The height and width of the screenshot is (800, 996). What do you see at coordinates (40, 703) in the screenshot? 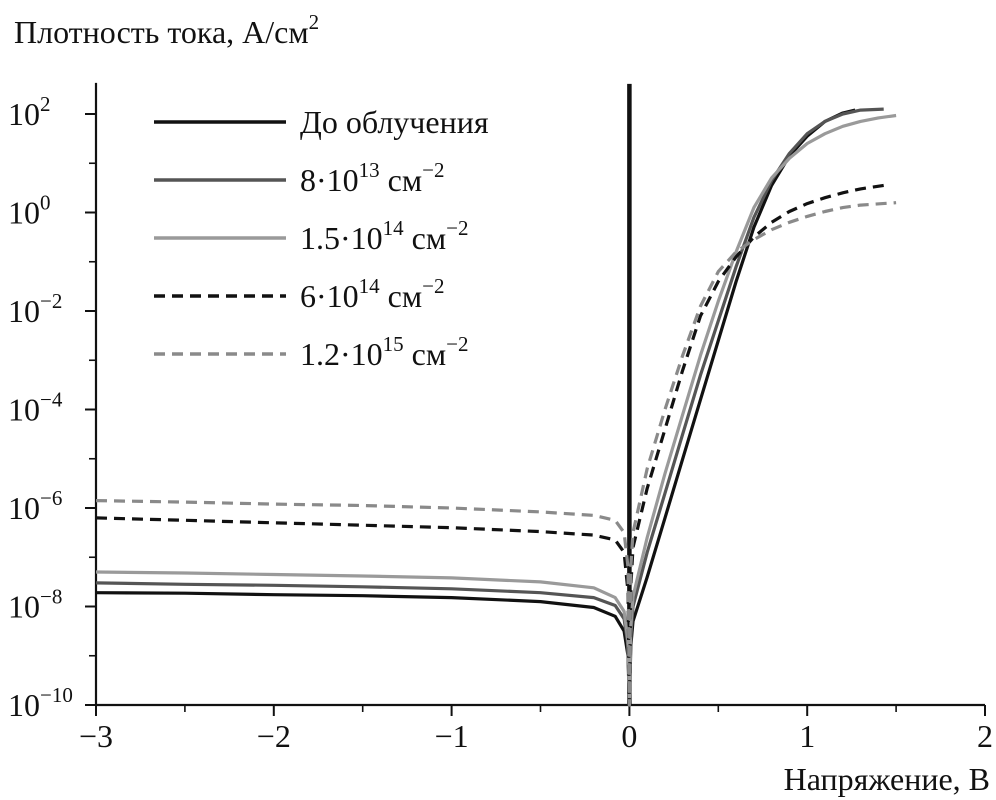
I see `y-tick-label: 10⁻¹⁰` at bounding box center [40, 703].